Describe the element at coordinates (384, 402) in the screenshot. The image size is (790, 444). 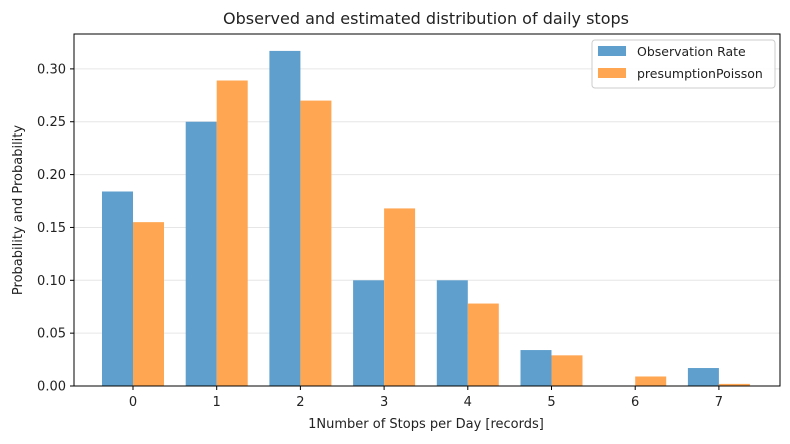
I see `x-tick-label: 3` at that location.